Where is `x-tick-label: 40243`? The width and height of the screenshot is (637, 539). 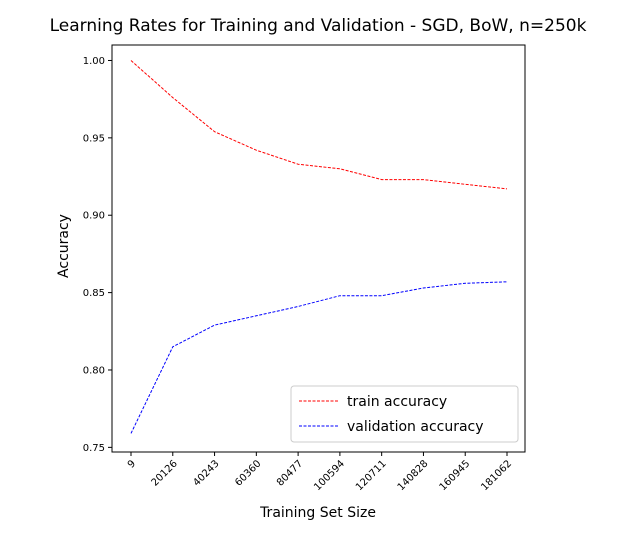 x-tick-label: 40243 is located at coordinates (206, 473).